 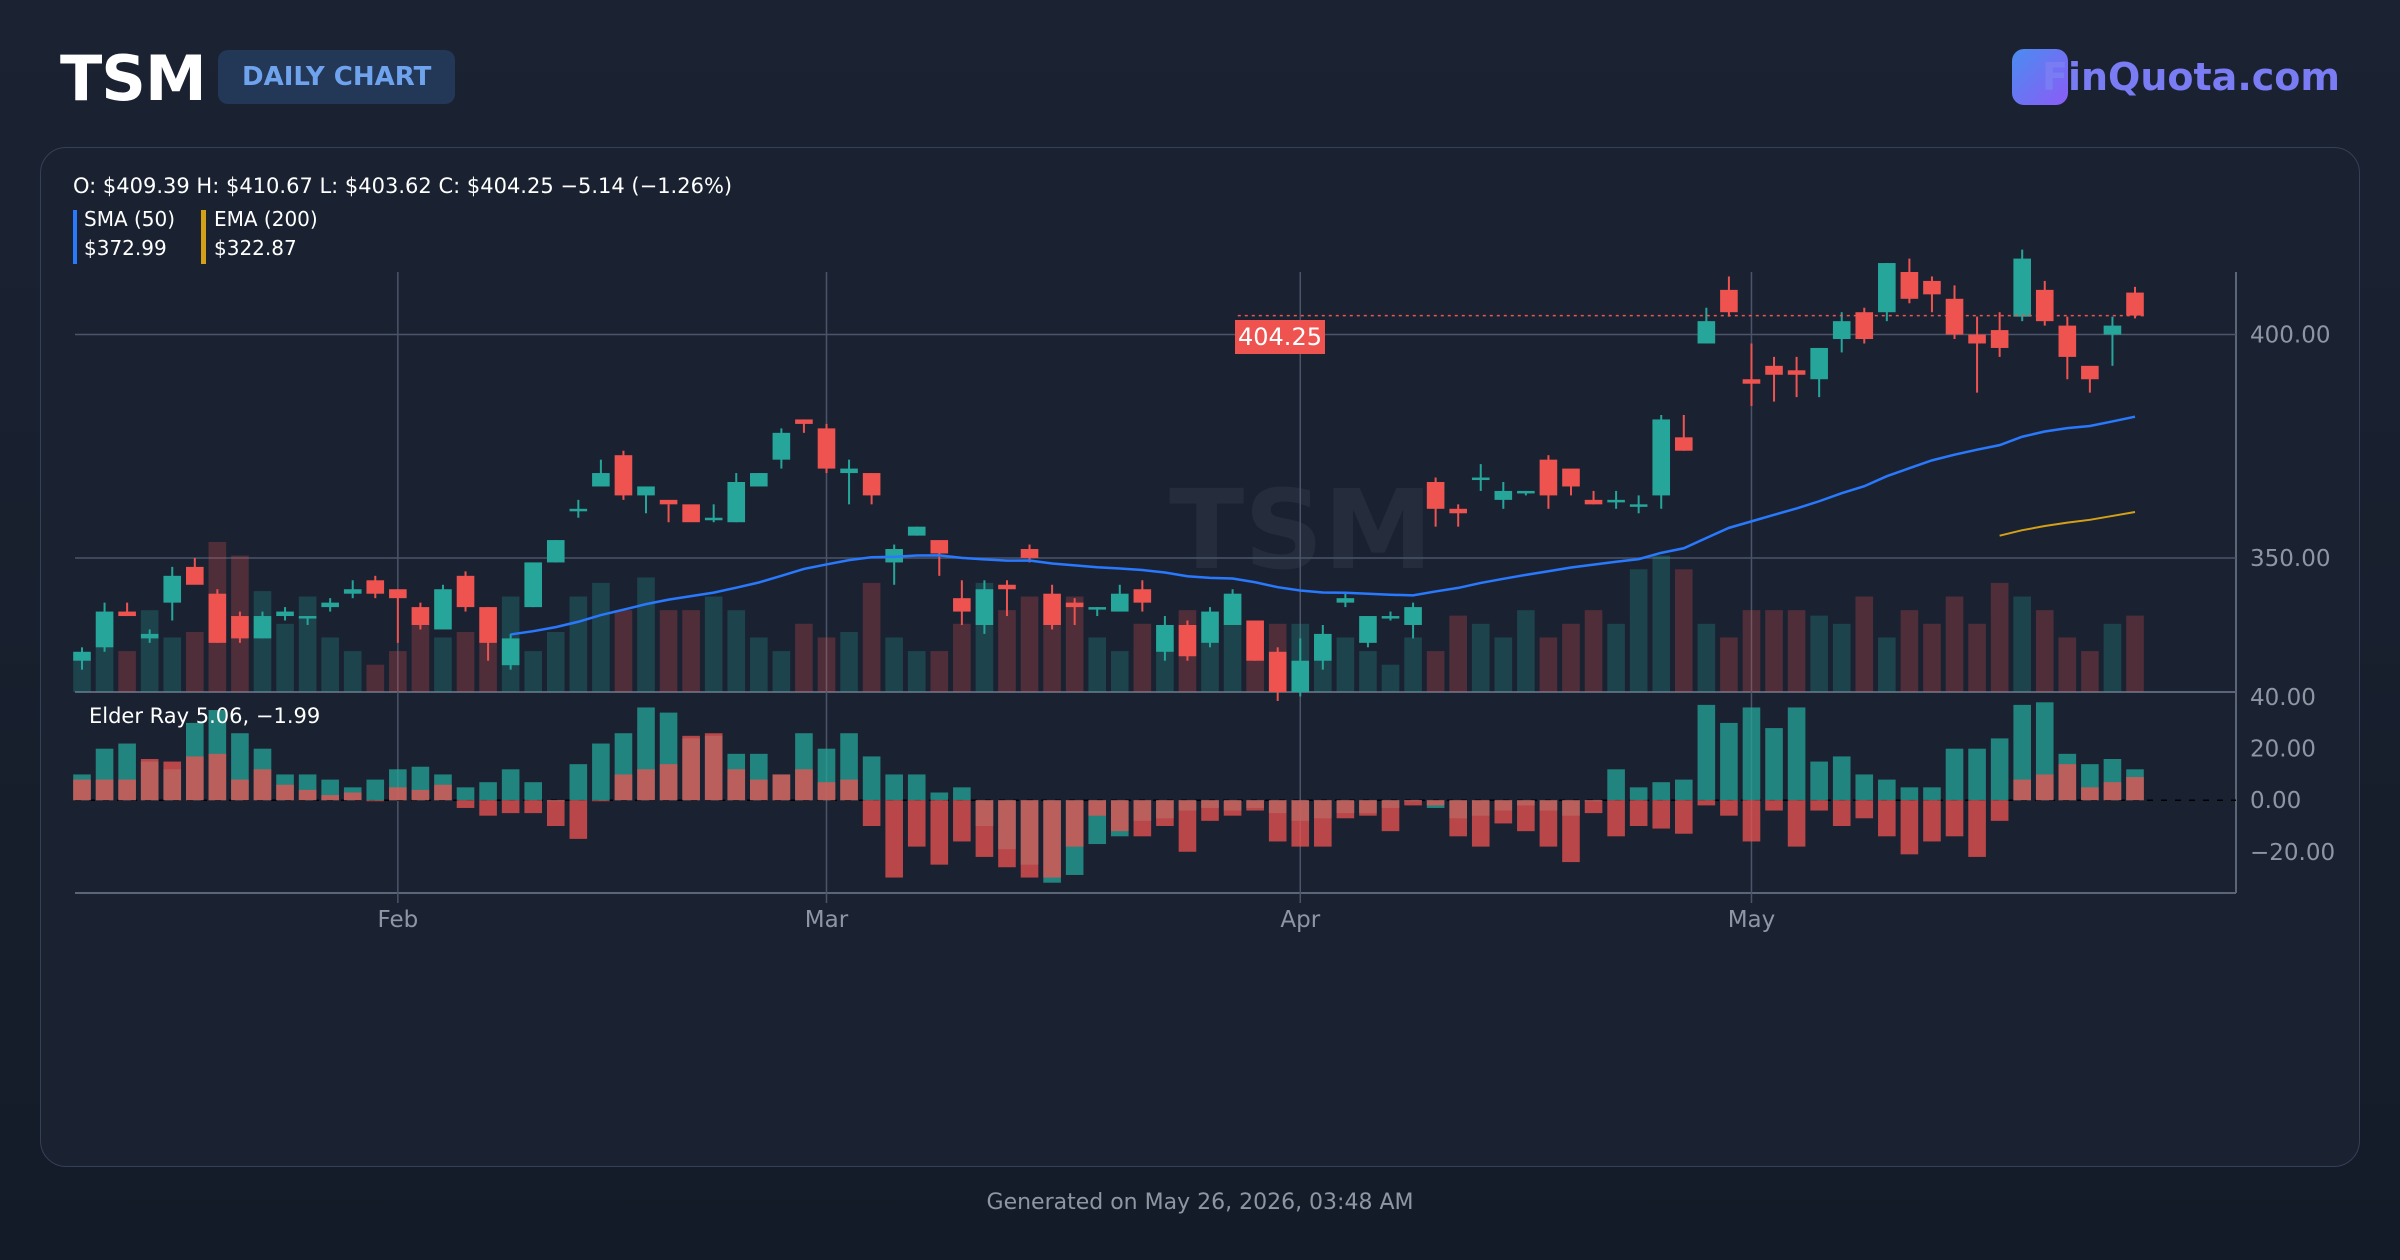 What do you see at coordinates (1280, 337) in the screenshot?
I see `last-price-tag` at bounding box center [1280, 337].